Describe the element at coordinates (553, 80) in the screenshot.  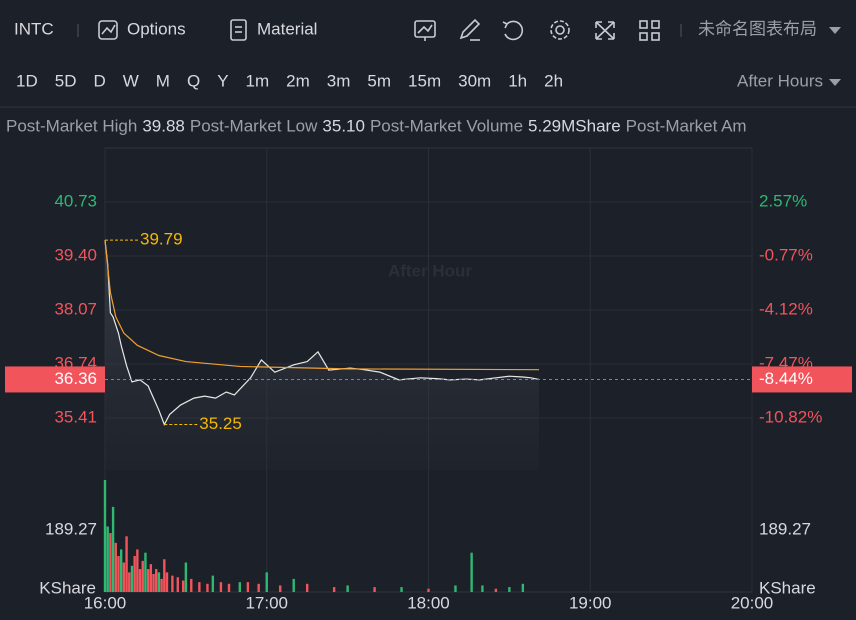
I see `interval: 2h` at that location.